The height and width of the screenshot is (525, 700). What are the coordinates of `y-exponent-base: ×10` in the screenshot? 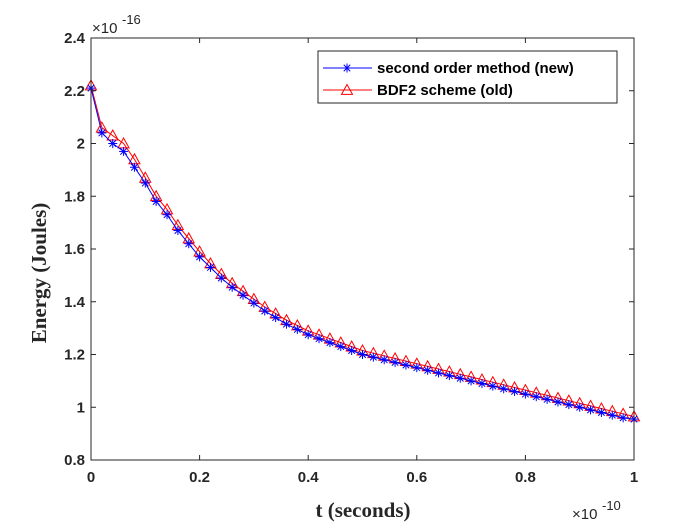 It's located at (104, 28).